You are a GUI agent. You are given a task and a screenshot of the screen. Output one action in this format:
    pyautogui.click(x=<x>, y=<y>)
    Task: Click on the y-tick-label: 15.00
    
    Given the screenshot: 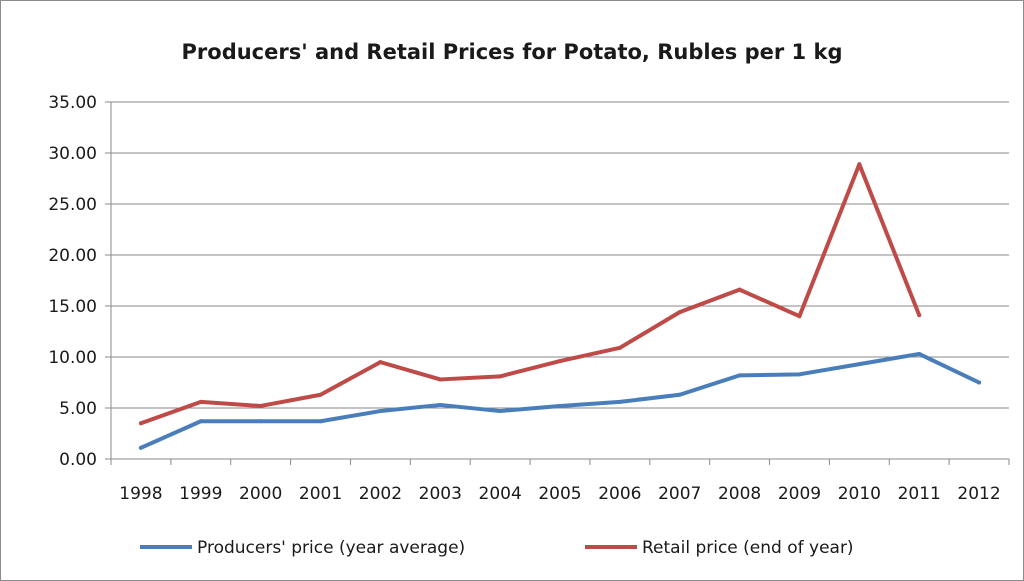 What is the action you would take?
    pyautogui.click(x=72, y=307)
    